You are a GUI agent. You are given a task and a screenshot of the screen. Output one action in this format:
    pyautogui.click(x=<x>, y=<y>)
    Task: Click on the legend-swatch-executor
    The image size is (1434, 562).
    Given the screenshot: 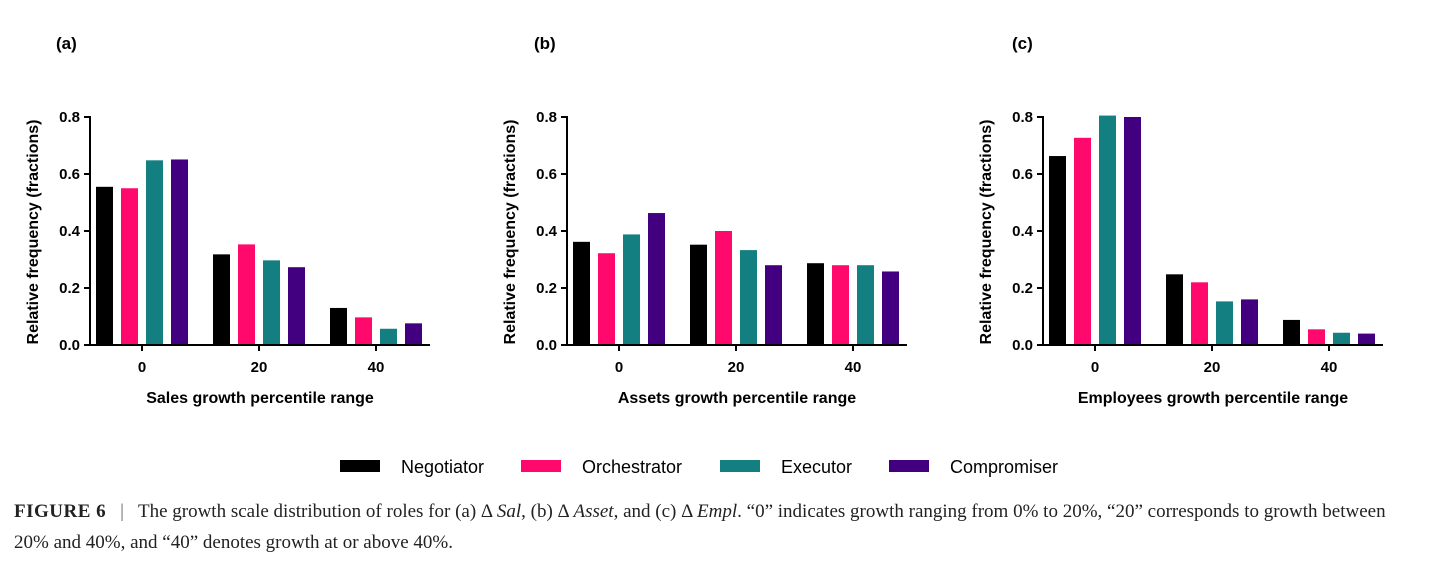 What is the action you would take?
    pyautogui.click(x=740, y=466)
    